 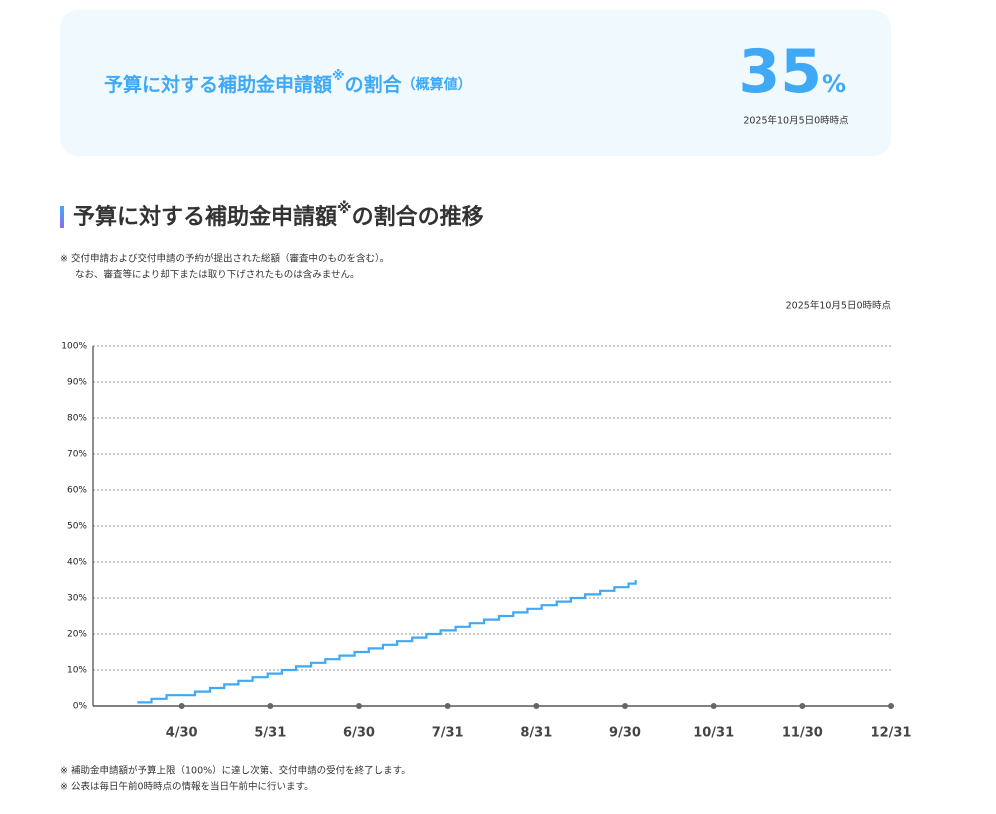 What do you see at coordinates (536, 733) in the screenshot?
I see `x-tick-label: 8/31` at bounding box center [536, 733].